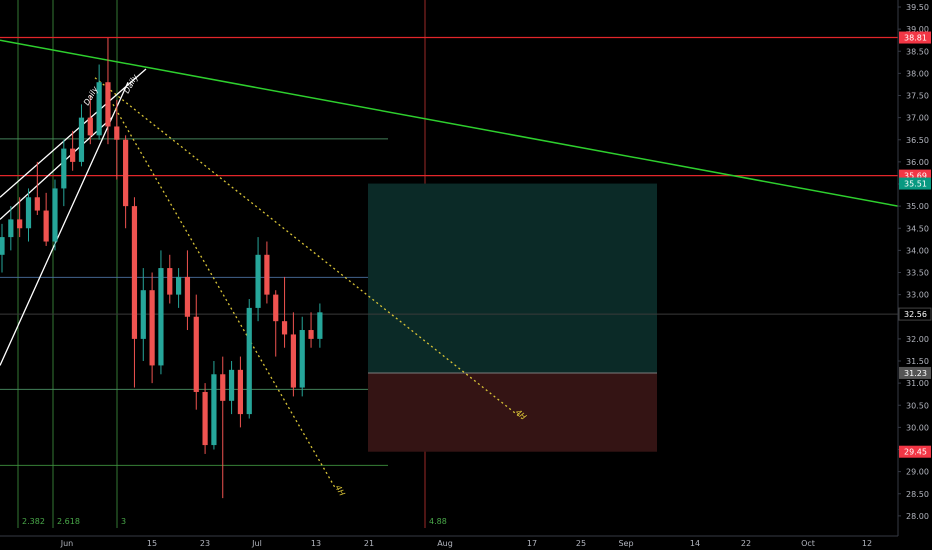 The height and width of the screenshot is (550, 932). I want to click on price-tick-label: 37.50, so click(917, 96).